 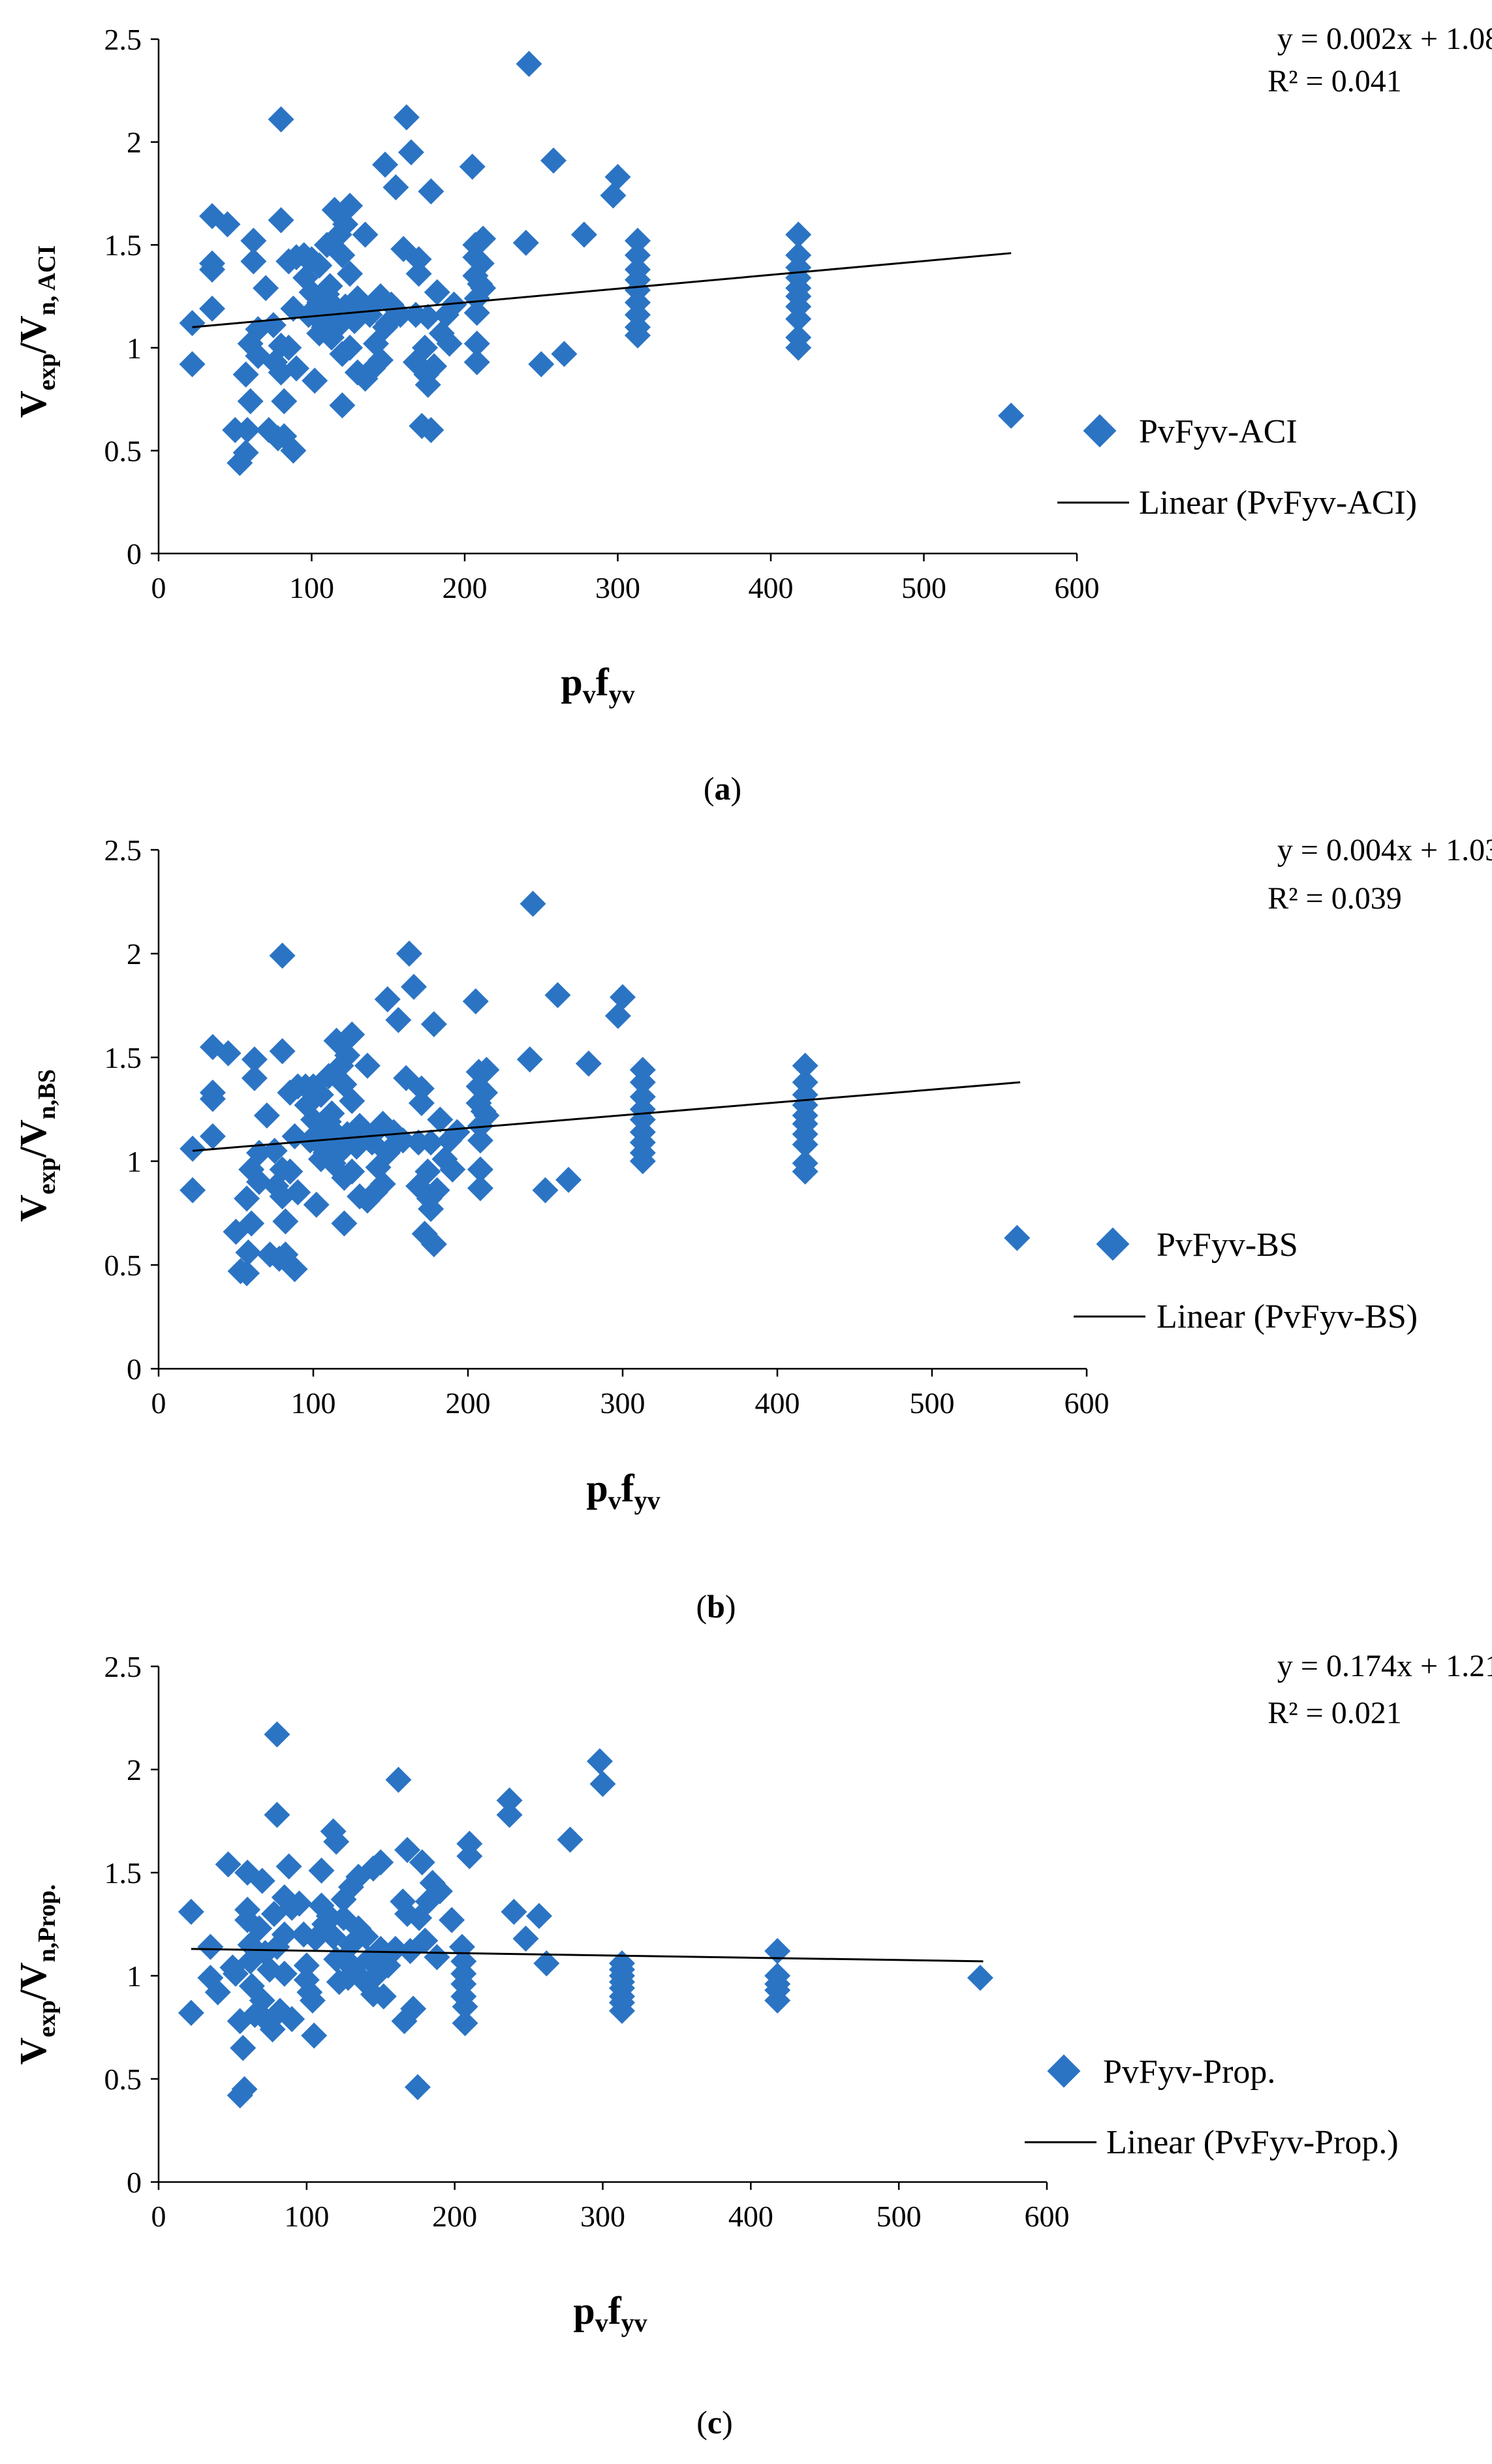 I want to click on panel-b-y-axis-label: Vexp/Vn,BS, so click(x=36, y=1145).